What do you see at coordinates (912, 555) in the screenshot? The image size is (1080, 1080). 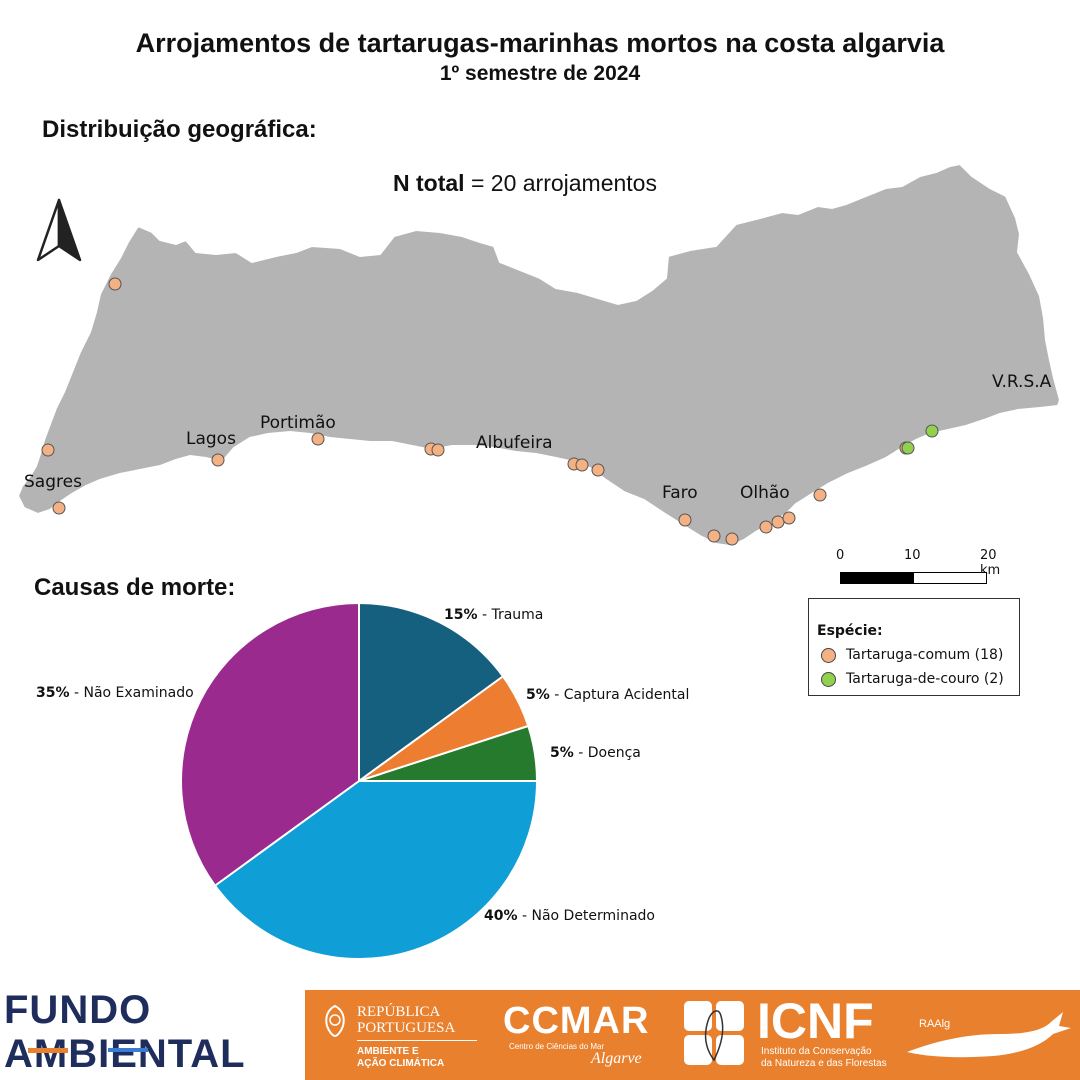 I see `scale-tick-10: 10` at bounding box center [912, 555].